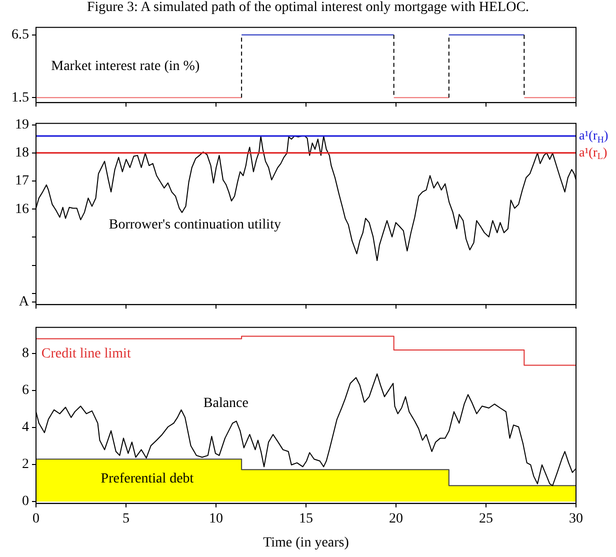  I want to click on series-label: Credit line limit, so click(86, 354).